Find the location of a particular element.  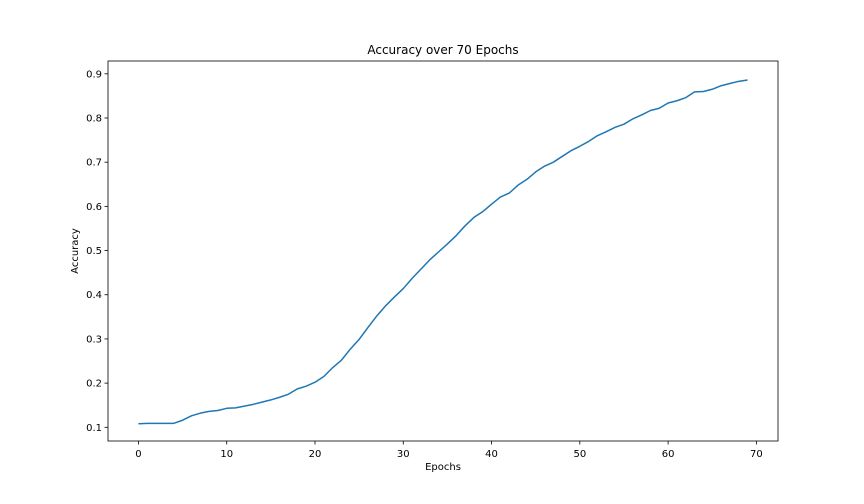

x-tick-label: 10 is located at coordinates (226, 454).